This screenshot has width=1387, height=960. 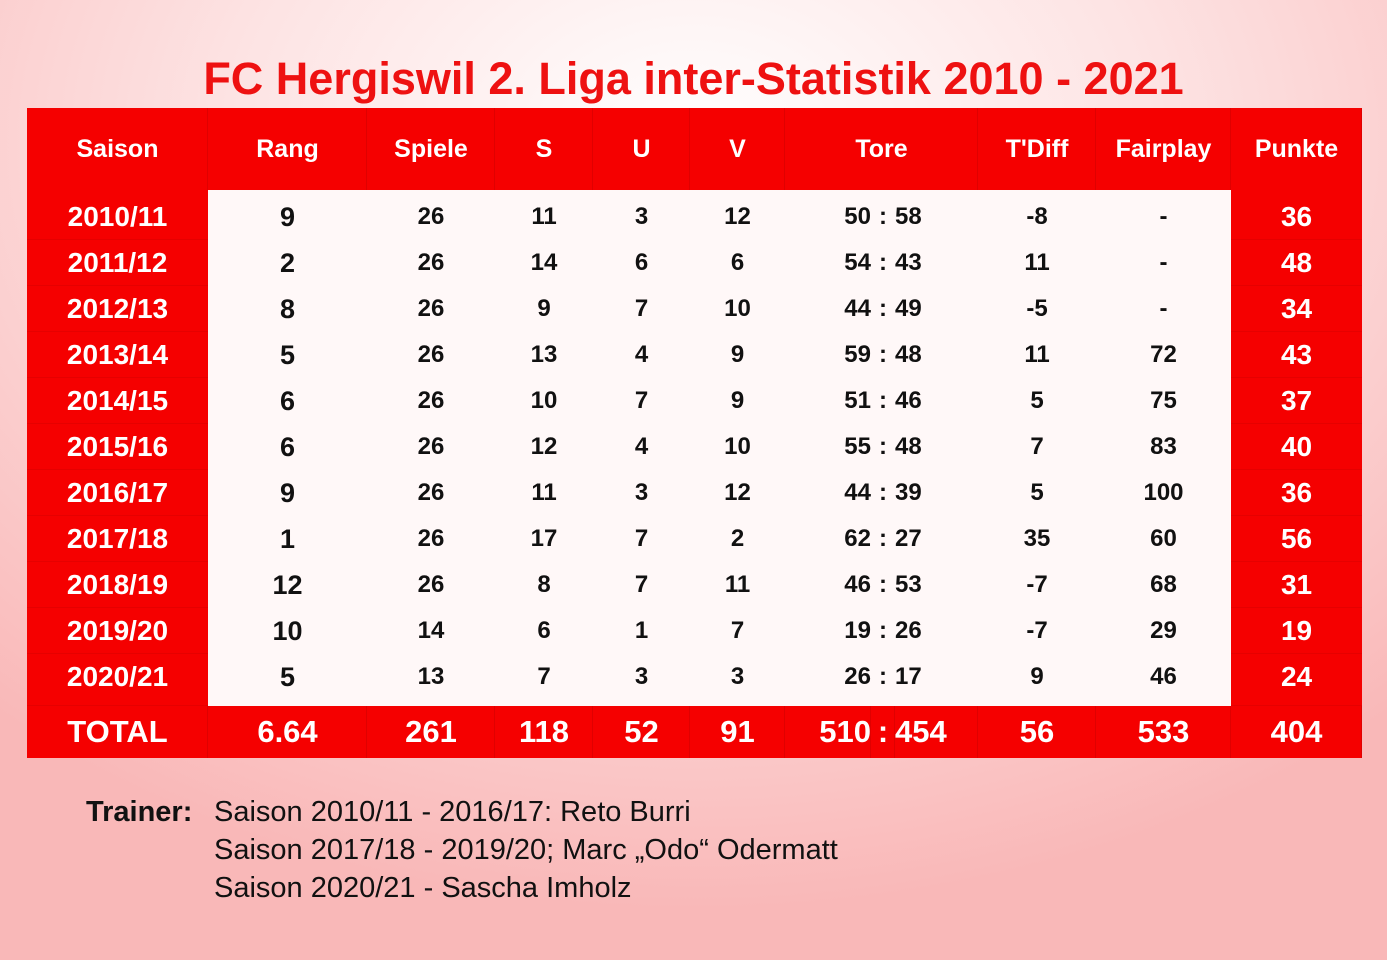 What do you see at coordinates (117, 493) in the screenshot?
I see `cell-saison: 2016/17` at bounding box center [117, 493].